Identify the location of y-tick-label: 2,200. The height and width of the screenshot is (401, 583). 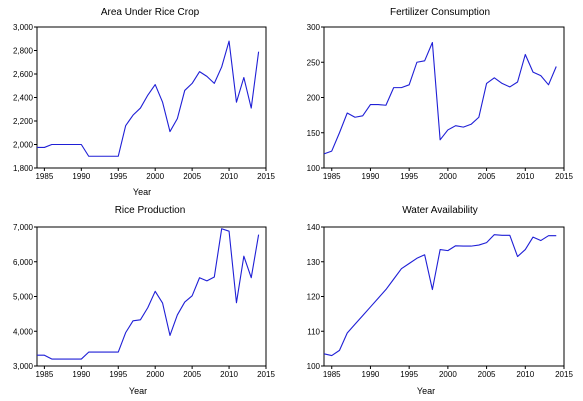
(23, 121).